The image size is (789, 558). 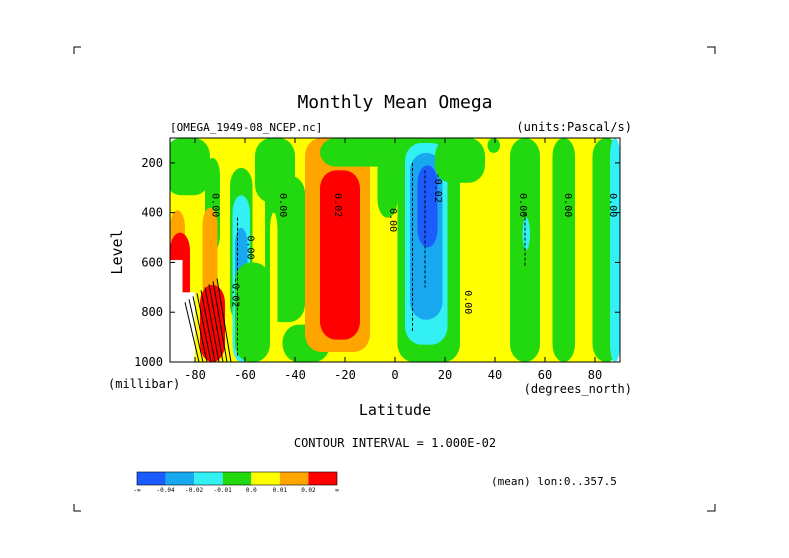 I want to click on colorbar: -∞ -0.04 -0.02 -0.01 0.0 0.01 0.02 ∞, so click(x=236, y=482).